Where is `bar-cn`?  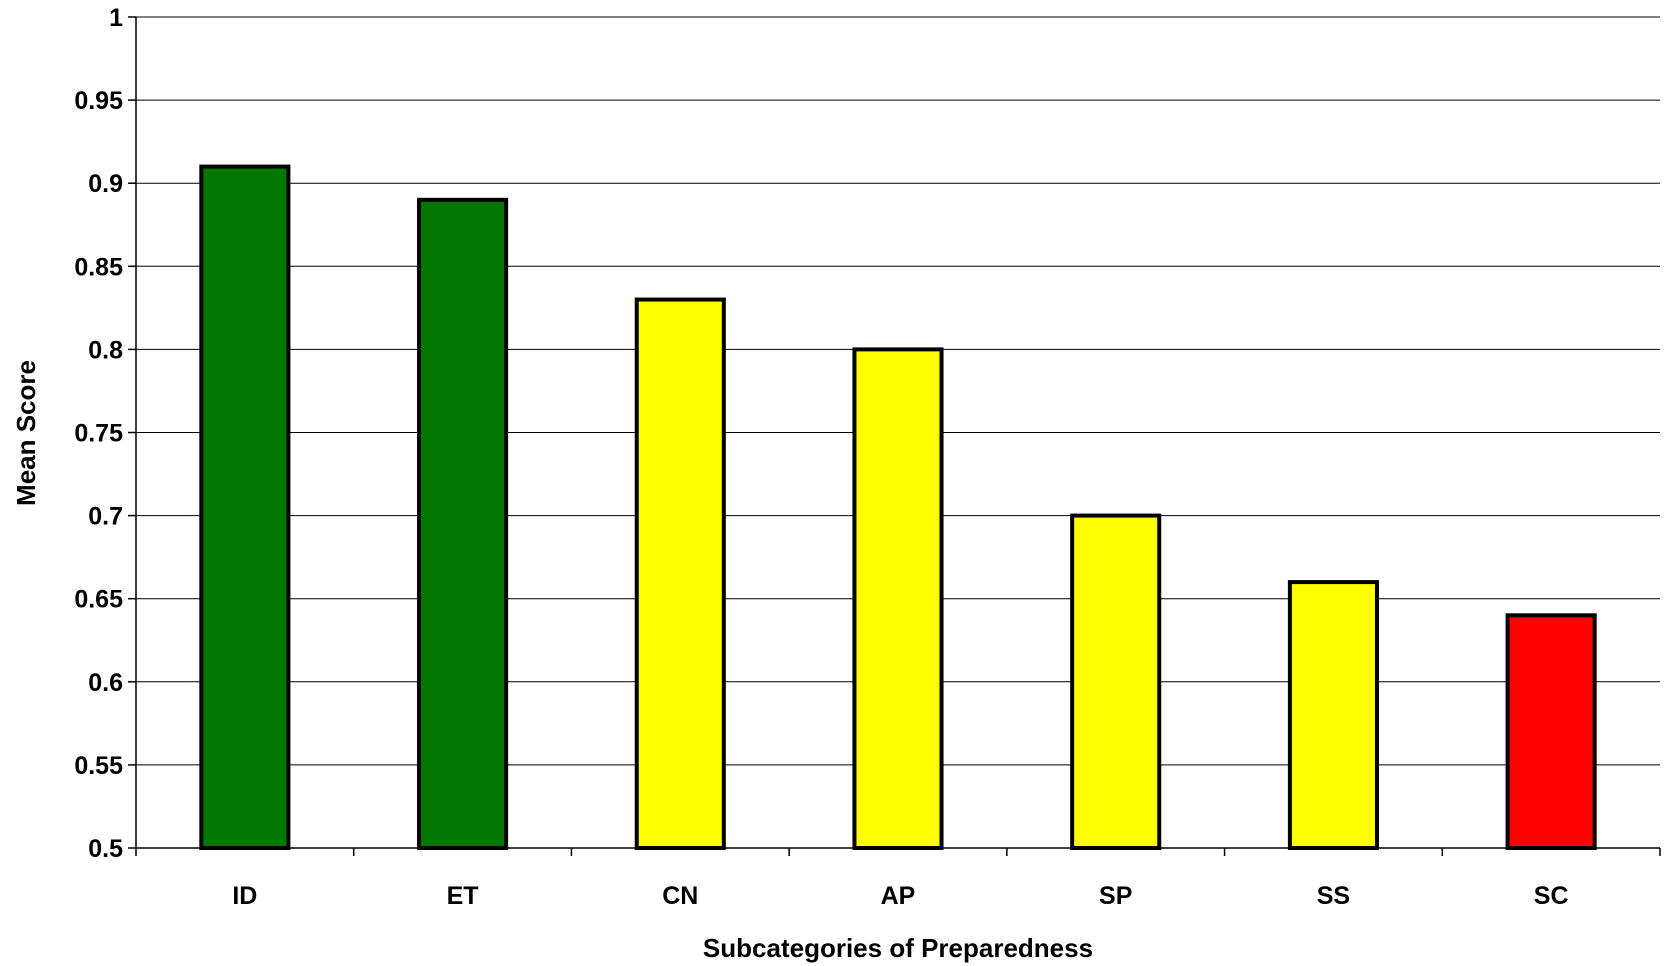 bar-cn is located at coordinates (680, 574).